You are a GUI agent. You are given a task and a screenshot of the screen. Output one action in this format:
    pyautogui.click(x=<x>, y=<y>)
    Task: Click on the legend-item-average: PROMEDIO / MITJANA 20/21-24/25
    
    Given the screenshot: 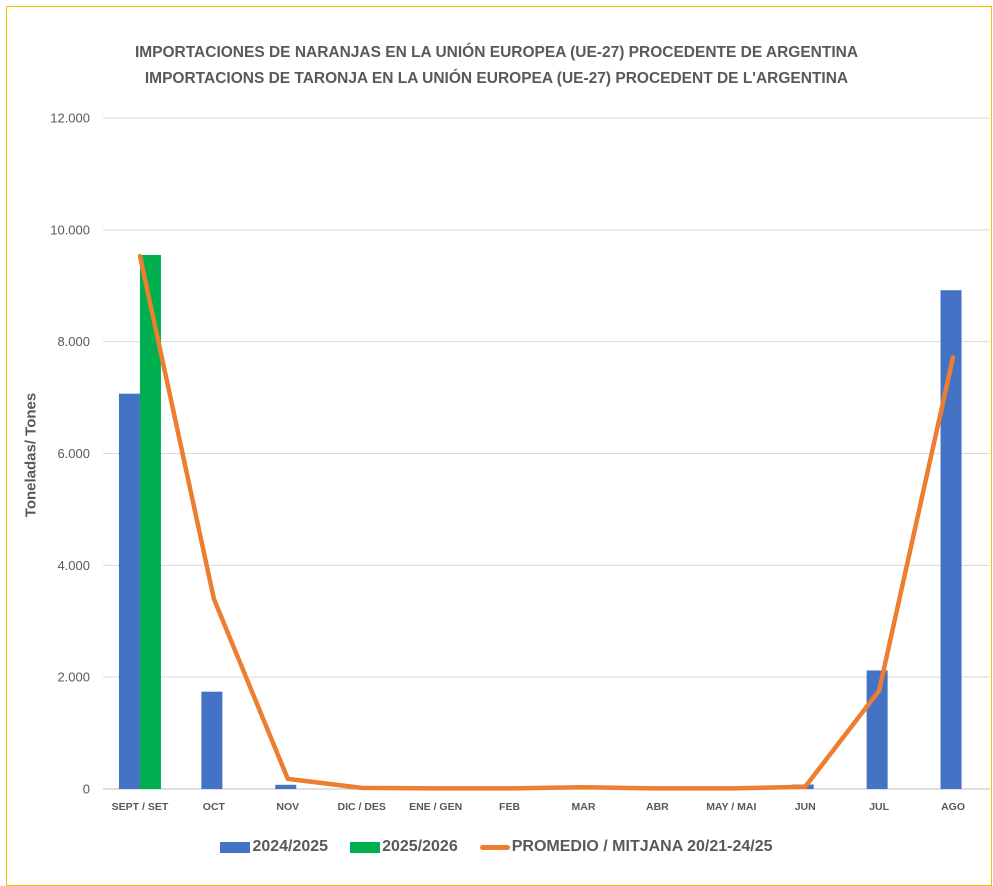 What is the action you would take?
    pyautogui.click(x=626, y=847)
    